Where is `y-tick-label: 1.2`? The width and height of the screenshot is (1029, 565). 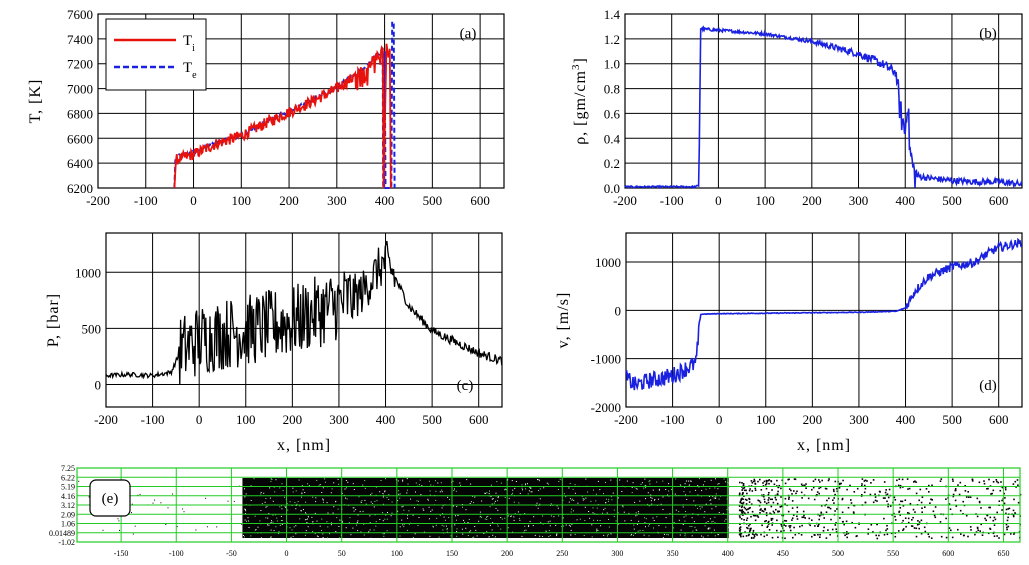
y-tick-label: 1.2 is located at coordinates (612, 39).